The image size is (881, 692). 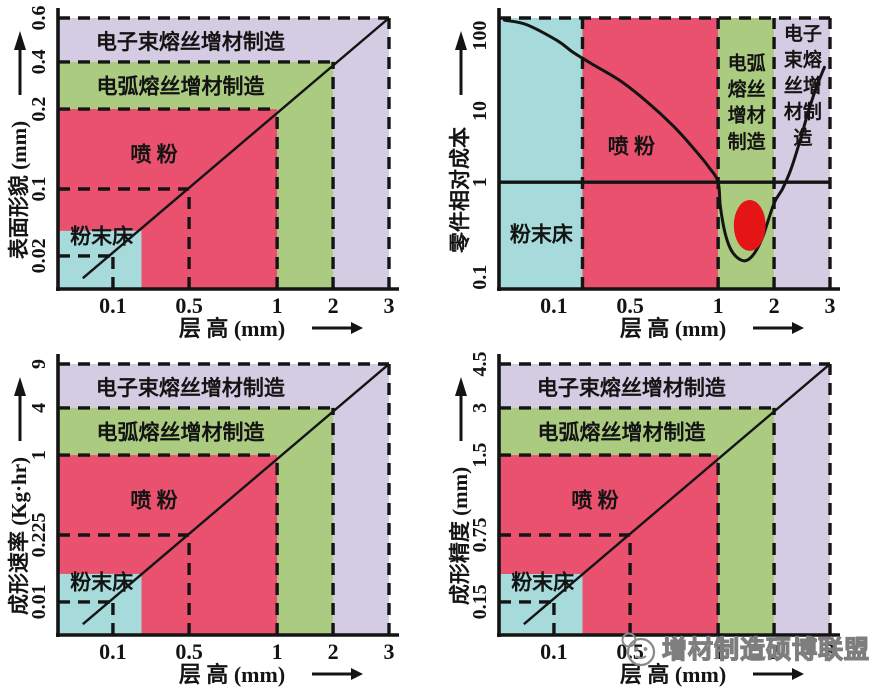 I want to click on y-tick-label: 0.75, so click(x=480, y=535).